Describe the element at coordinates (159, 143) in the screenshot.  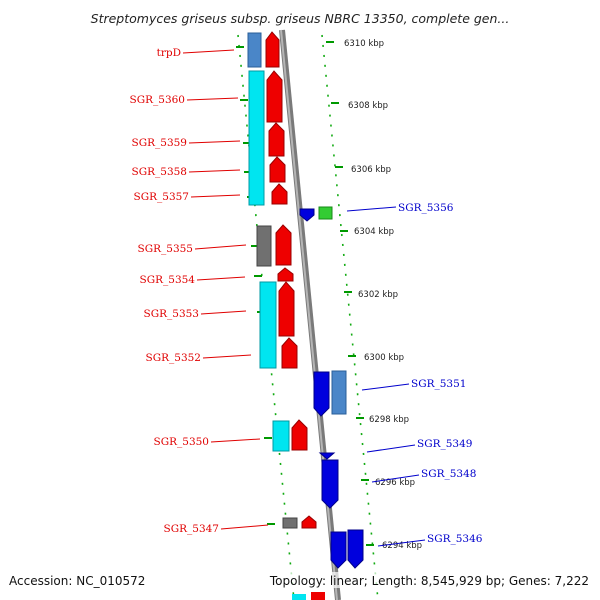
I see `gene-label-sgr-5359: SGR_5359` at that location.